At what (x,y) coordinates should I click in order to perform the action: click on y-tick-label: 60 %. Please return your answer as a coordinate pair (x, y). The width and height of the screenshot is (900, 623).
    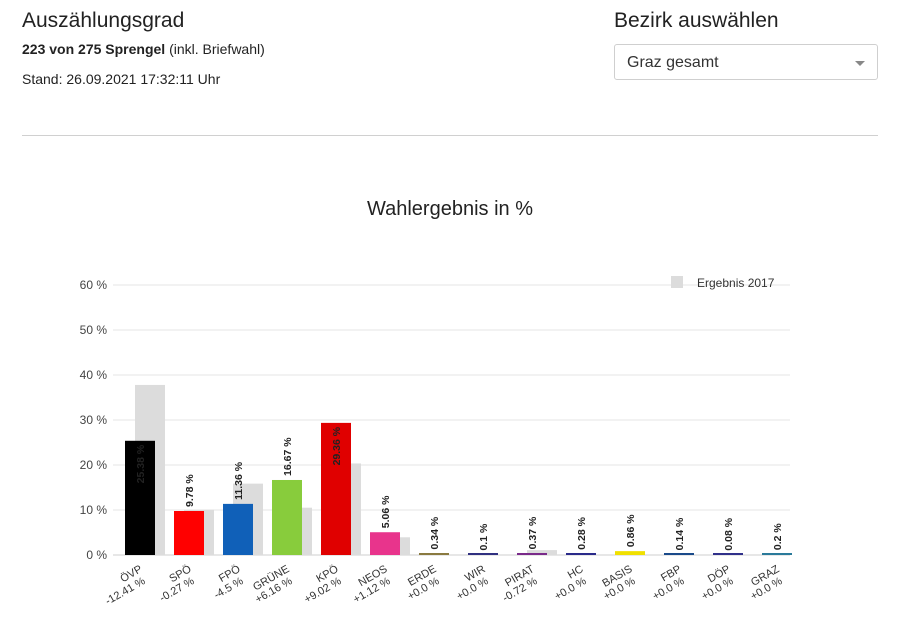
    Looking at the image, I should click on (94, 285).